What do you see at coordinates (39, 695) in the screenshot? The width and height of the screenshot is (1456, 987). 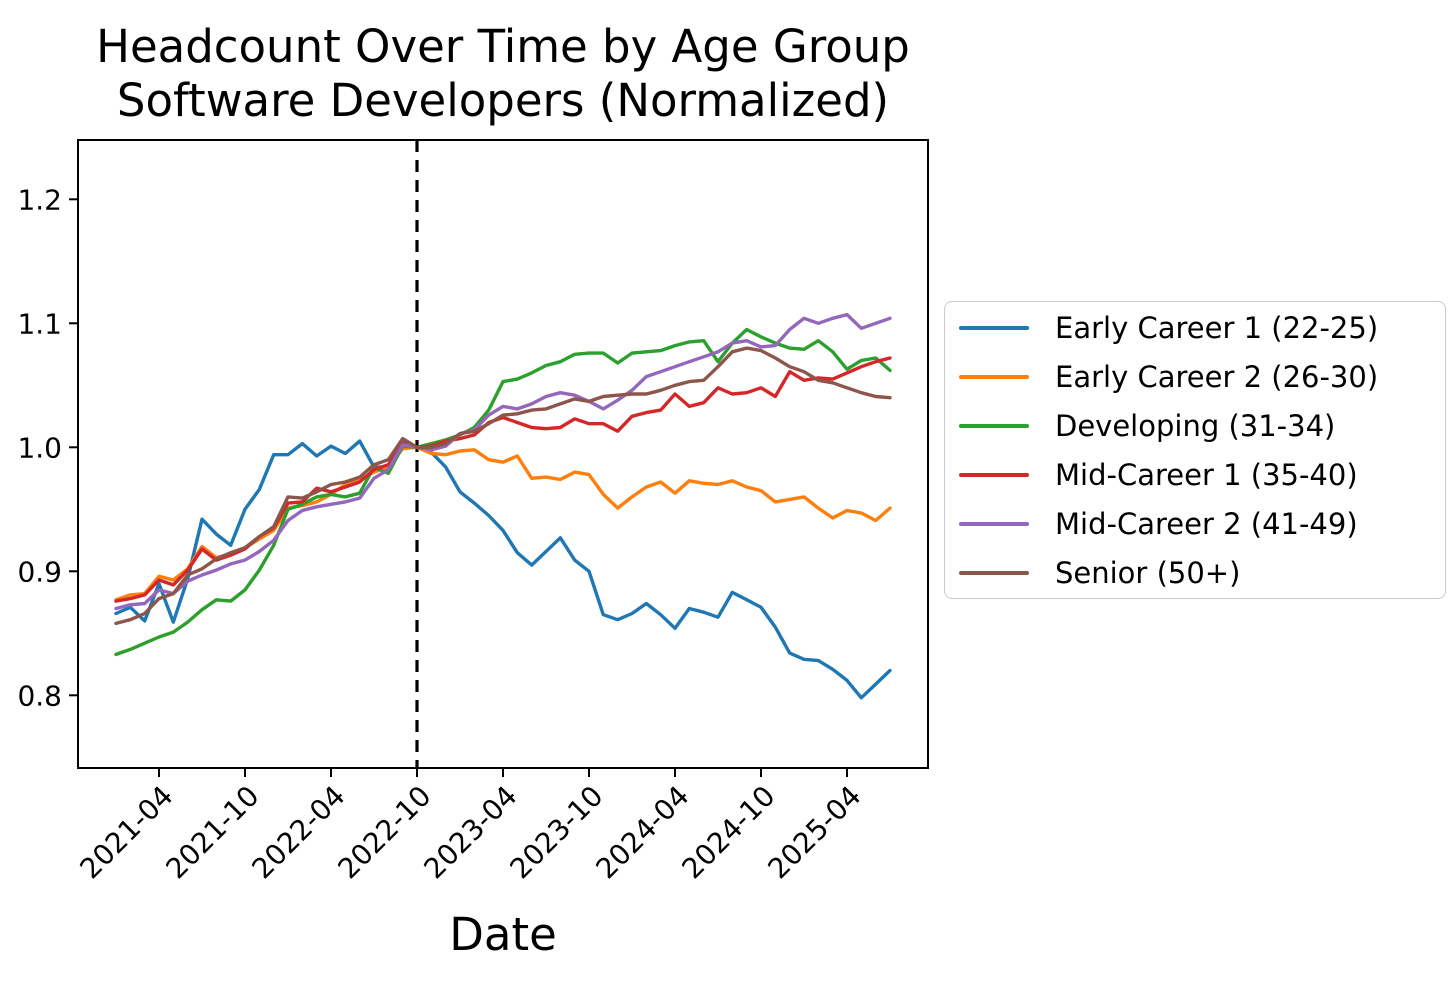 I see `y-axis-tick-label: 0.8` at bounding box center [39, 695].